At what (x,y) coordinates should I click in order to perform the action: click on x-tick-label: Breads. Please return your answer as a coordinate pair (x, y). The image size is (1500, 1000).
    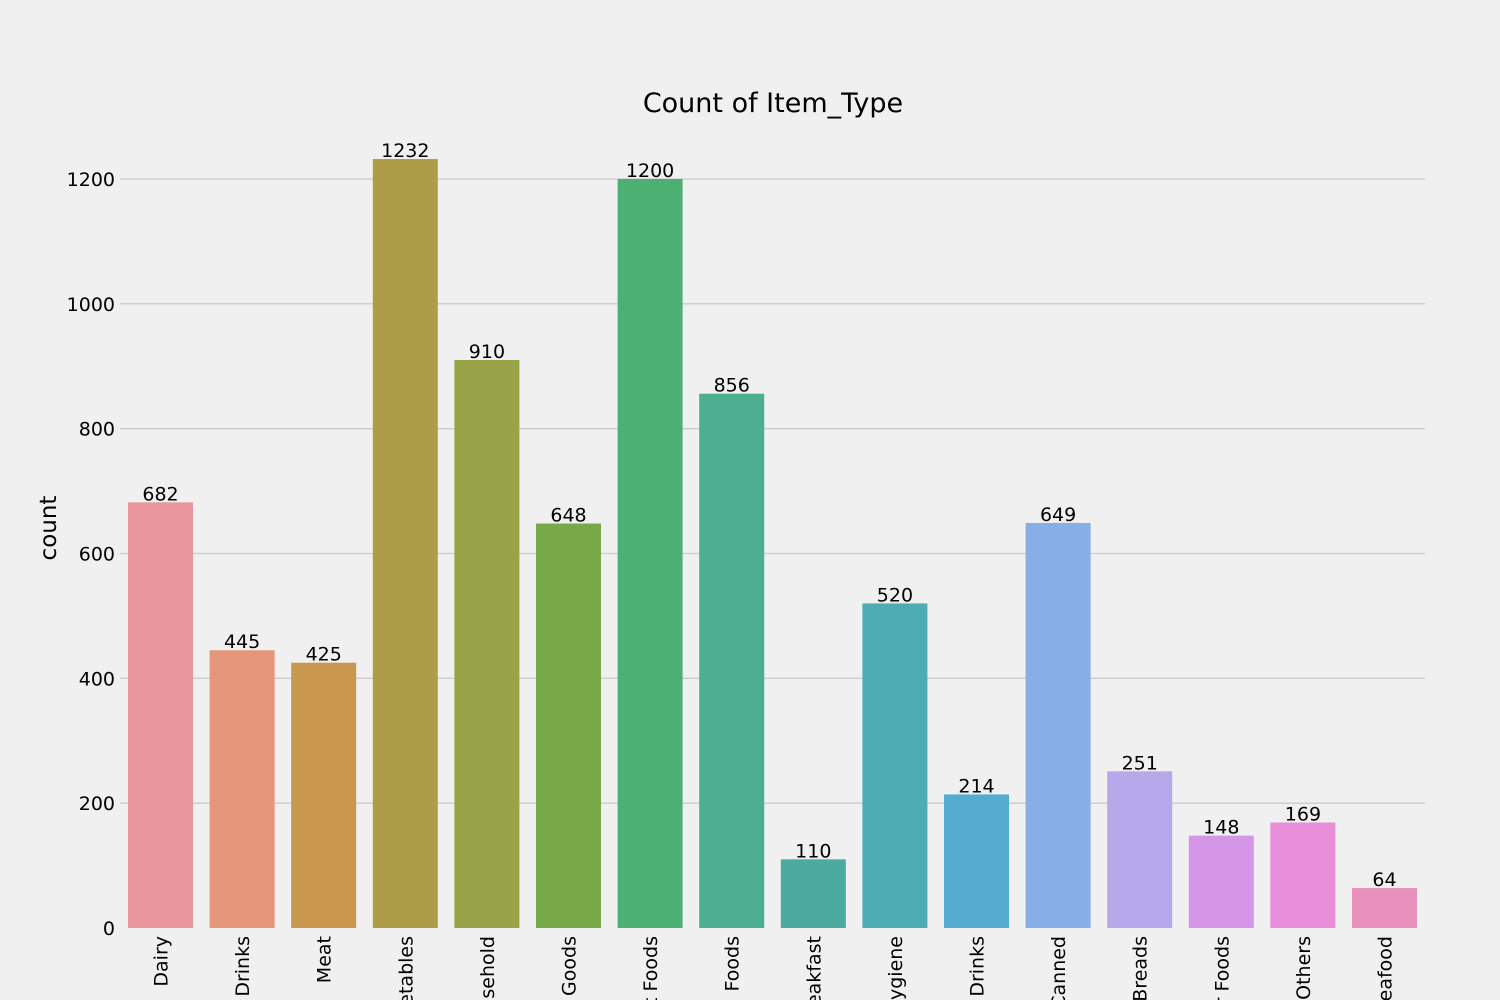
    Looking at the image, I should click on (1141, 968).